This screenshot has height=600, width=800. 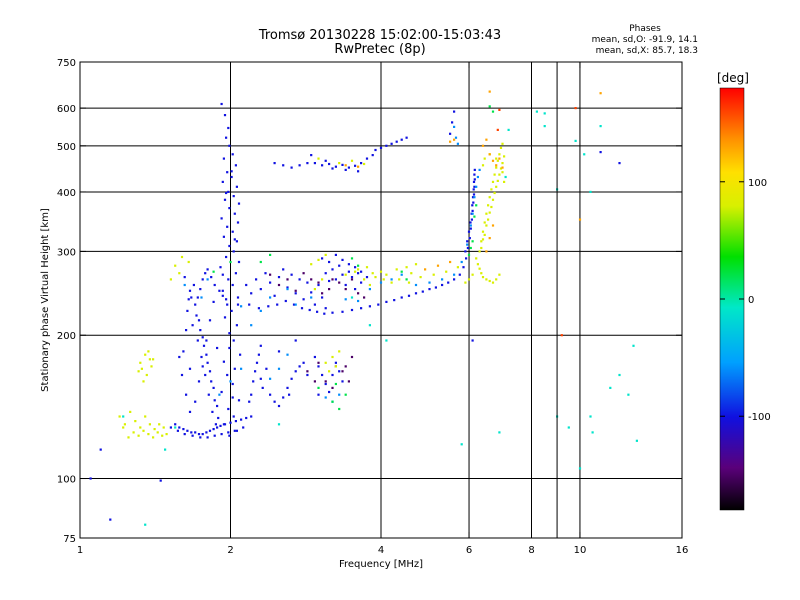 What do you see at coordinates (580, 550) in the screenshot?
I see `x-tick-label: 10` at bounding box center [580, 550].